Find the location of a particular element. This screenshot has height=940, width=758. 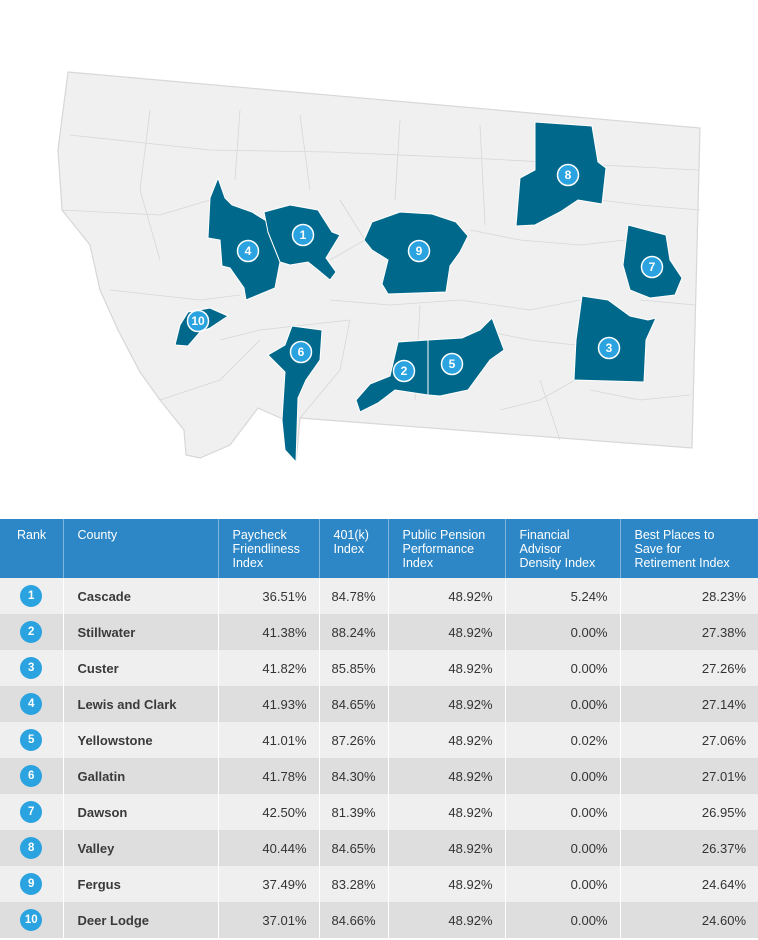

cell-401k: 85.85% is located at coordinates (354, 668).